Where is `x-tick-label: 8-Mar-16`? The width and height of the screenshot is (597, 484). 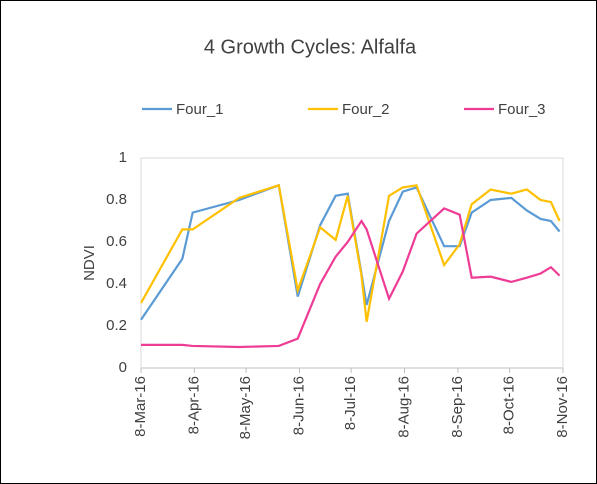
x-tick-label: 8-Mar-16 is located at coordinates (140, 406).